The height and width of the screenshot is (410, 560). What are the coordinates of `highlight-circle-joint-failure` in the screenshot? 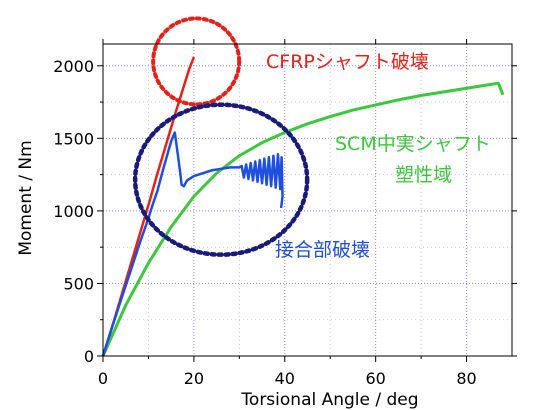 It's located at (221, 179).